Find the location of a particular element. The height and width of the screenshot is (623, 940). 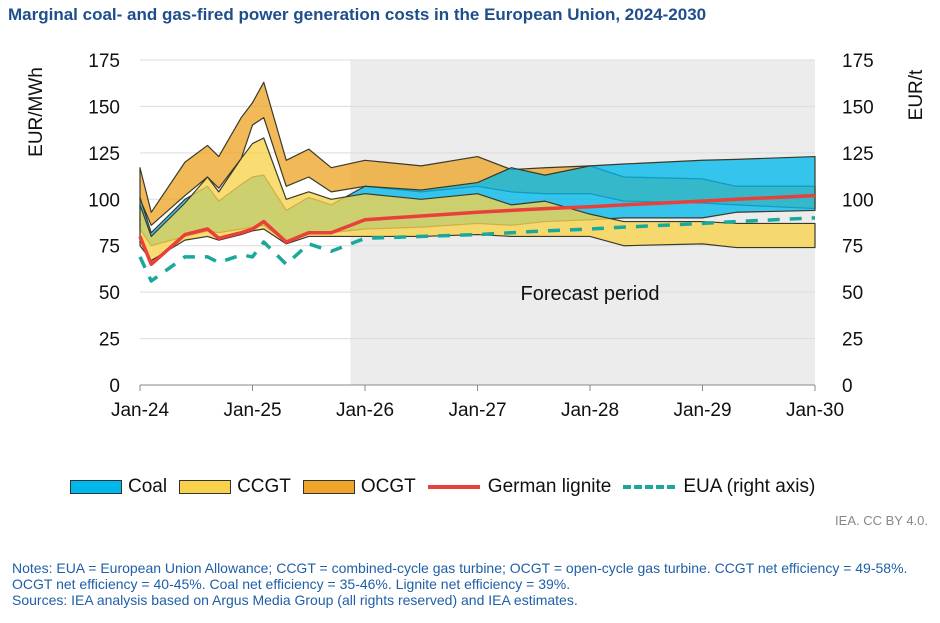

line-eua-right-axis- is located at coordinates (477, 249).